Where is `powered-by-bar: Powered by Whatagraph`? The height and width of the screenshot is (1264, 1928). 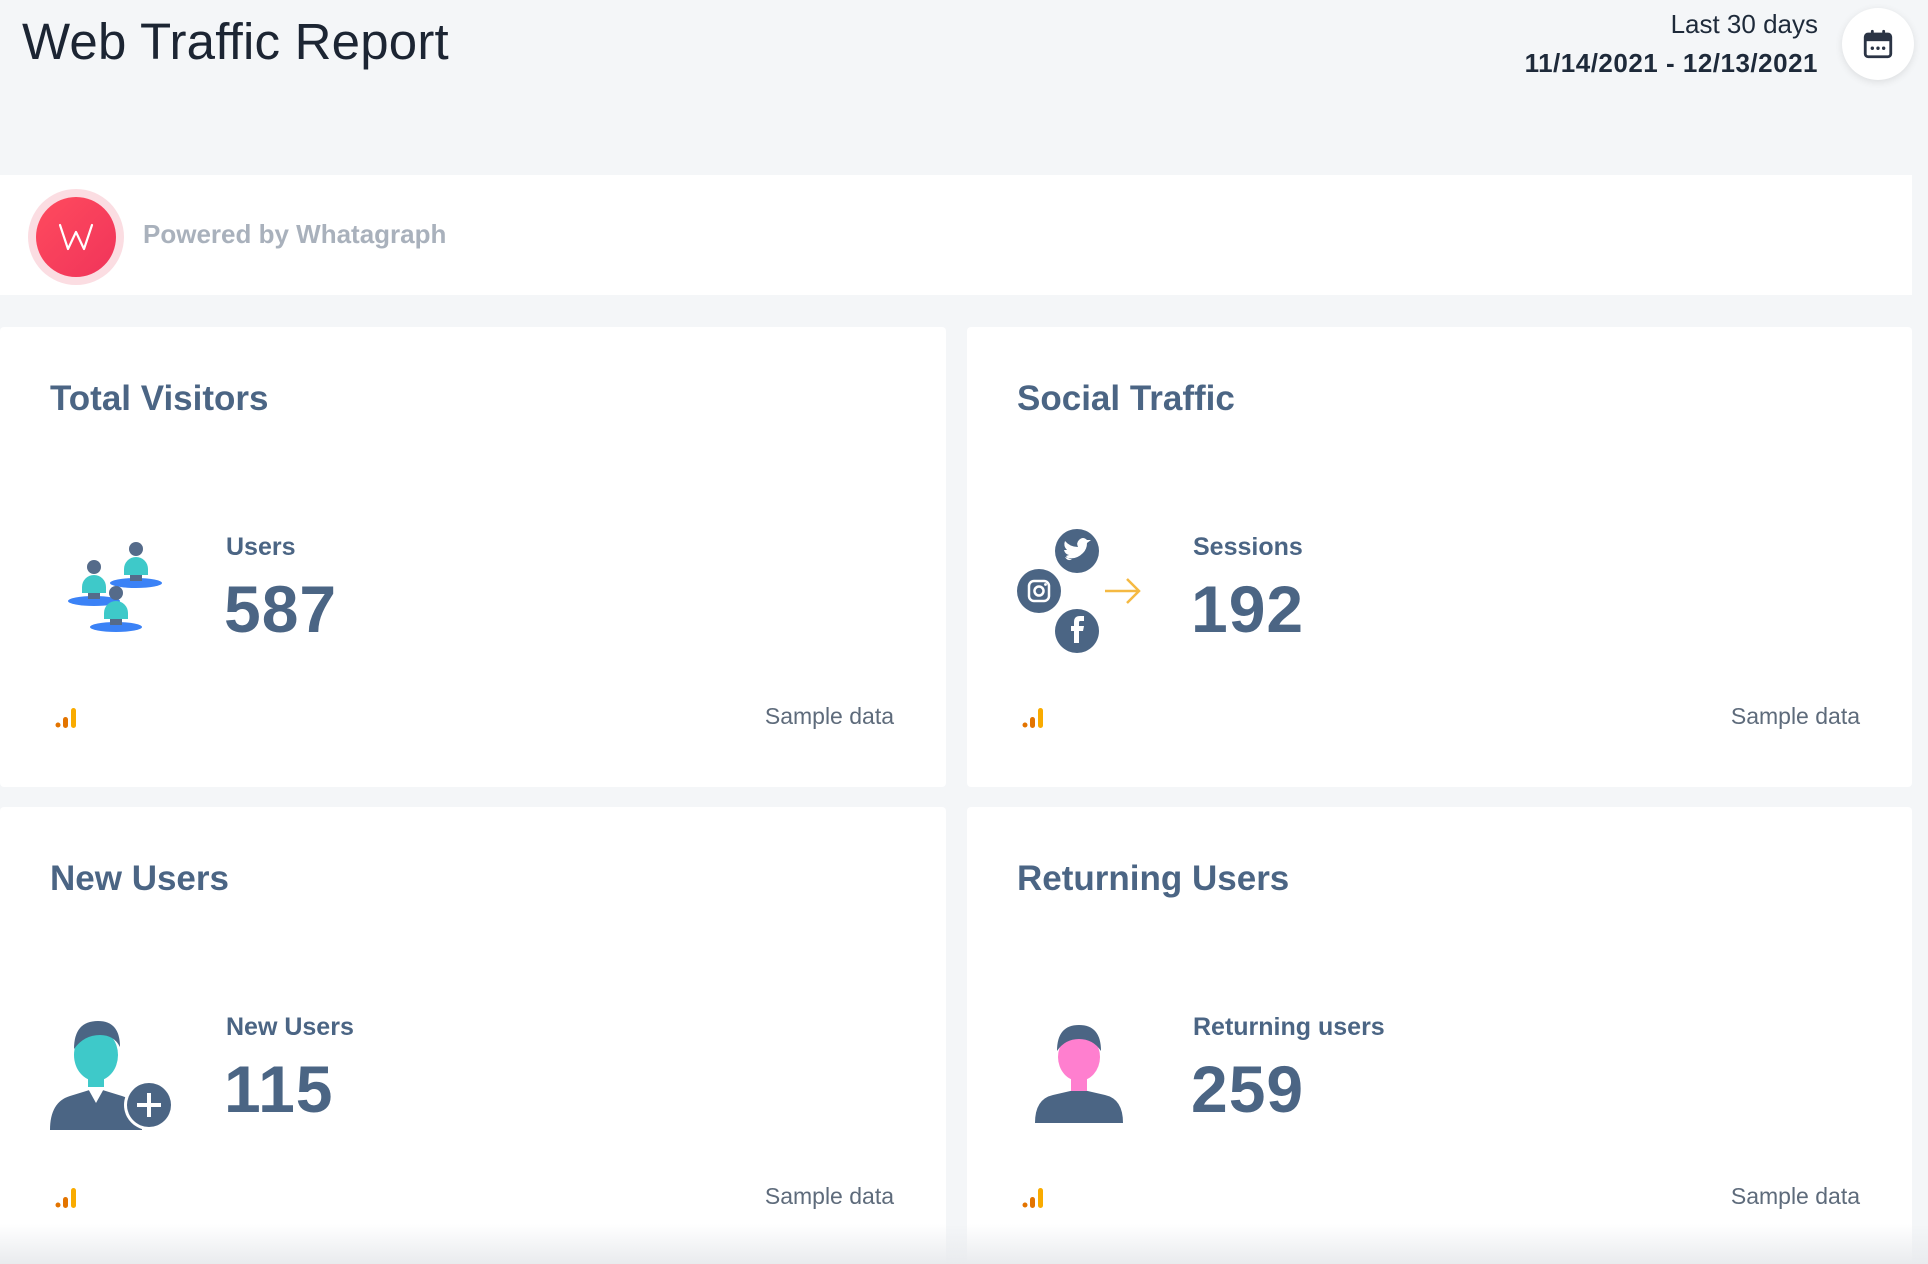
powered-by-bar: Powered by Whatagraph is located at coordinates (956, 235).